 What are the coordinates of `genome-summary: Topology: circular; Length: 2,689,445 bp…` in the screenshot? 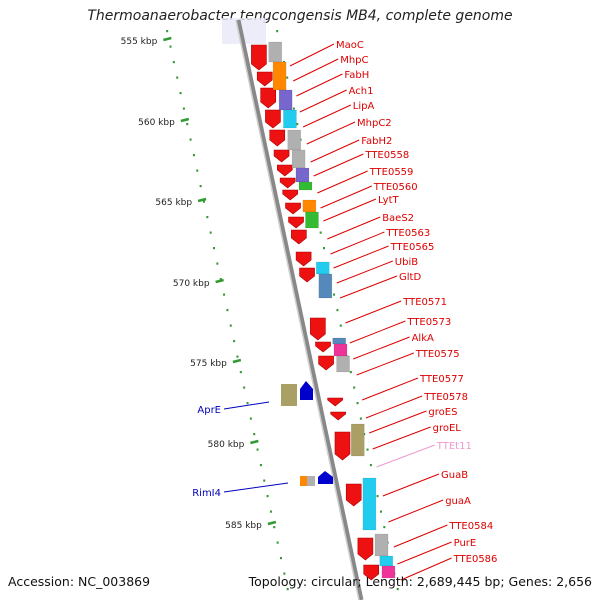 It's located at (420, 581).